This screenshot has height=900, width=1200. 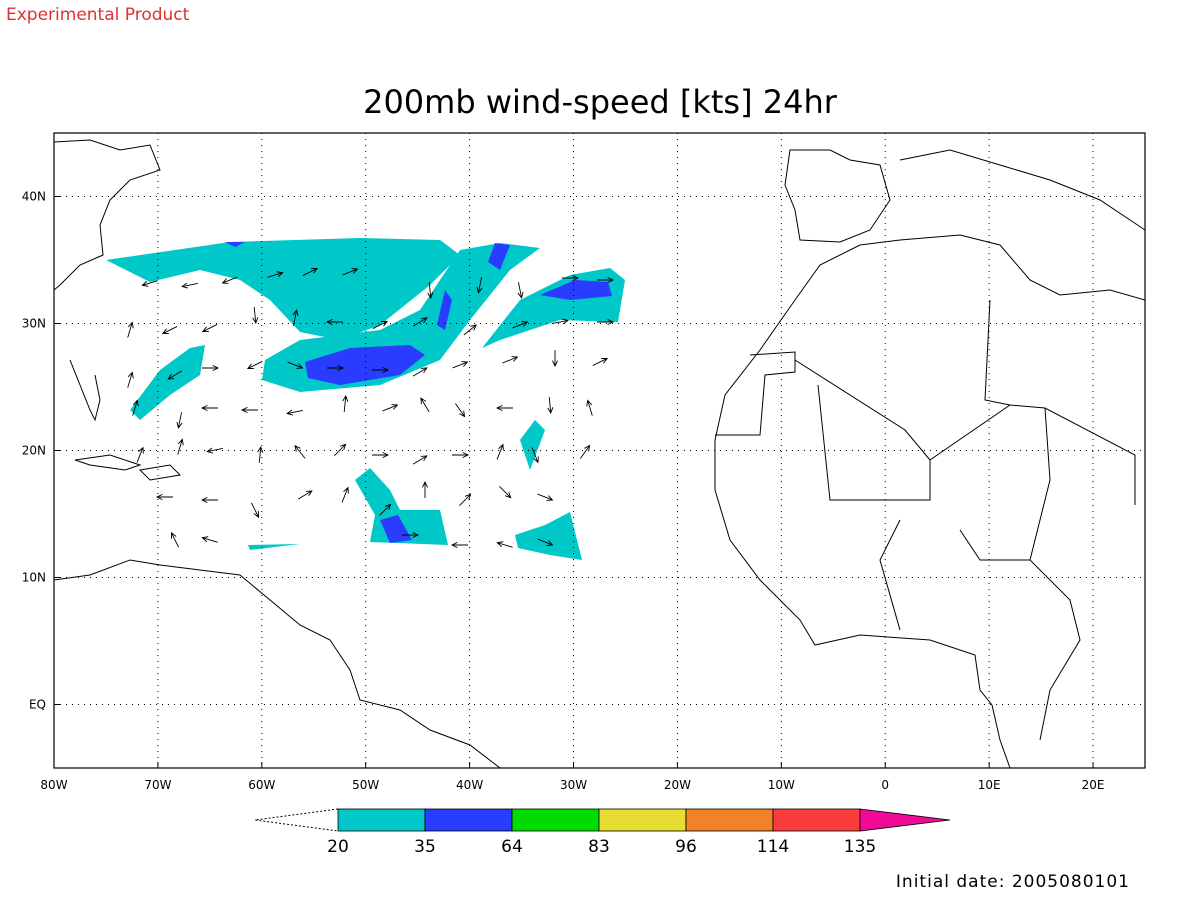 I want to click on lon-tick-label: 40W, so click(x=469, y=785).